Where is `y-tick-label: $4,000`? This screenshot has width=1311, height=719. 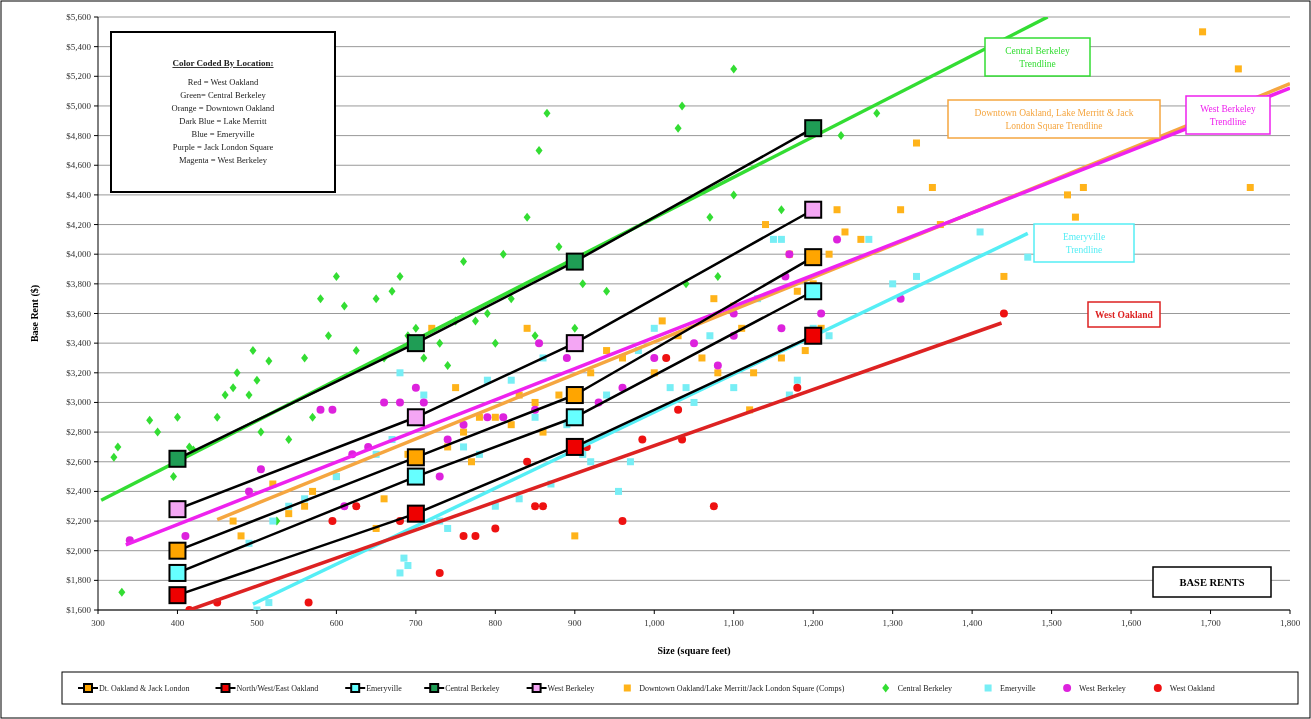
y-tick-label: $4,000 is located at coordinates (79, 254).